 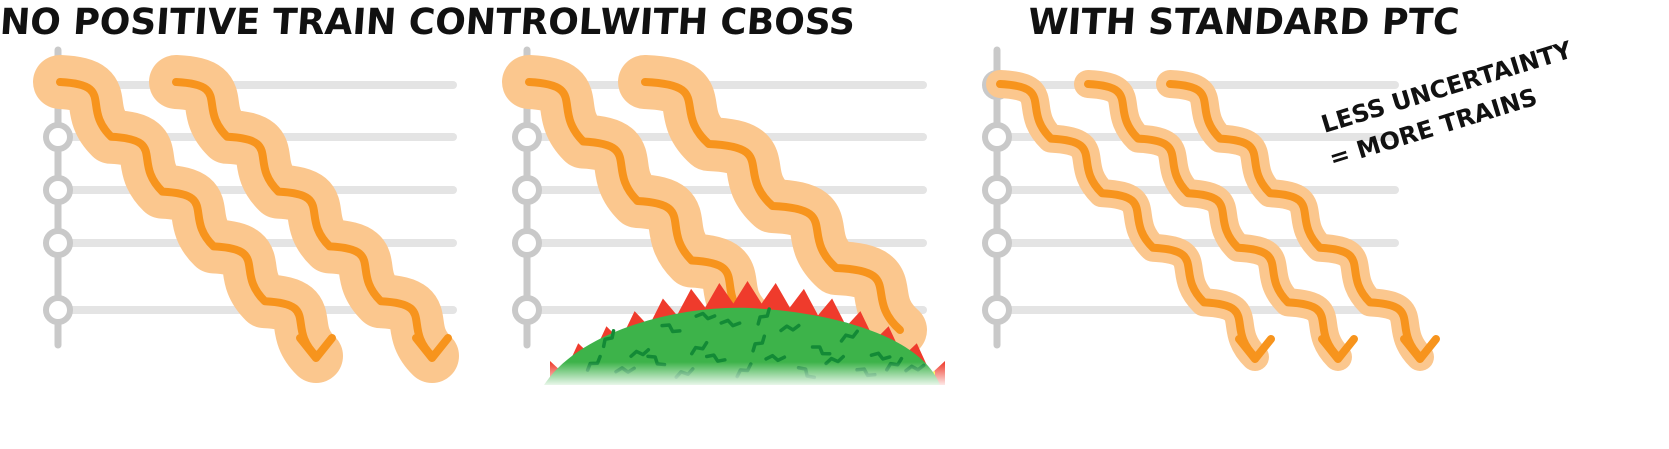 I want to click on fade-overlay, so click(x=745, y=375).